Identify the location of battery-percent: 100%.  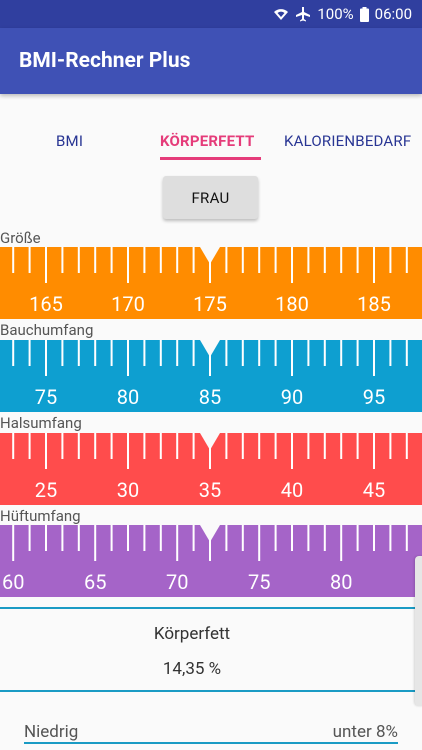
(335, 14).